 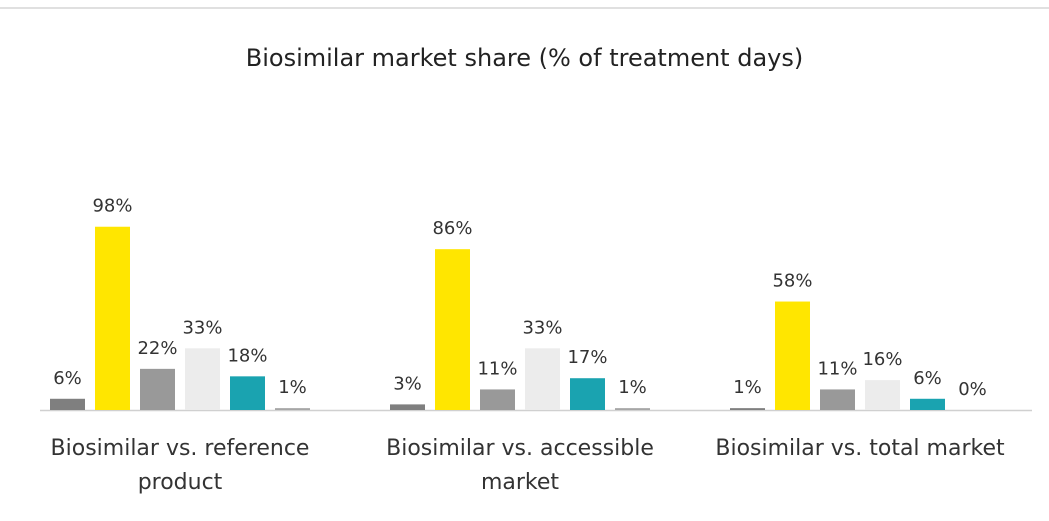 I want to click on value-label: 16%, so click(x=882, y=359).